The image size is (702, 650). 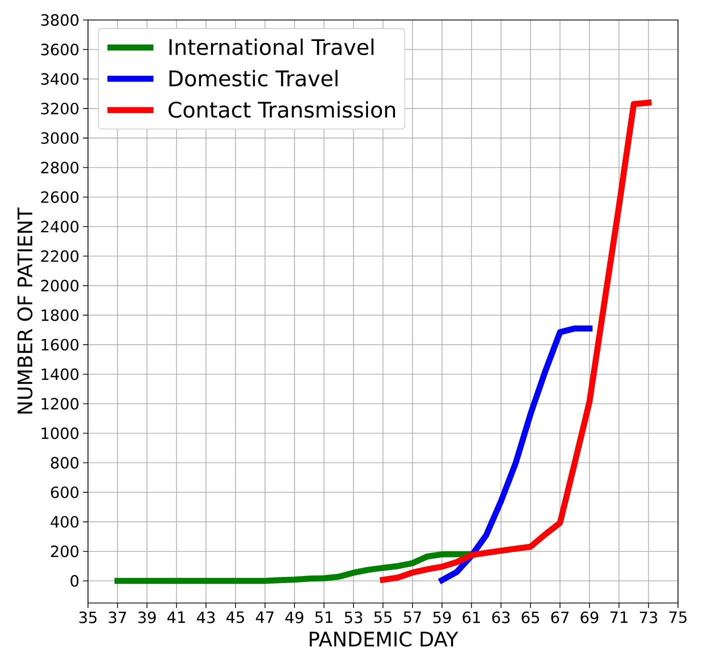 I want to click on x-tick-label: 37, so click(x=117, y=618).